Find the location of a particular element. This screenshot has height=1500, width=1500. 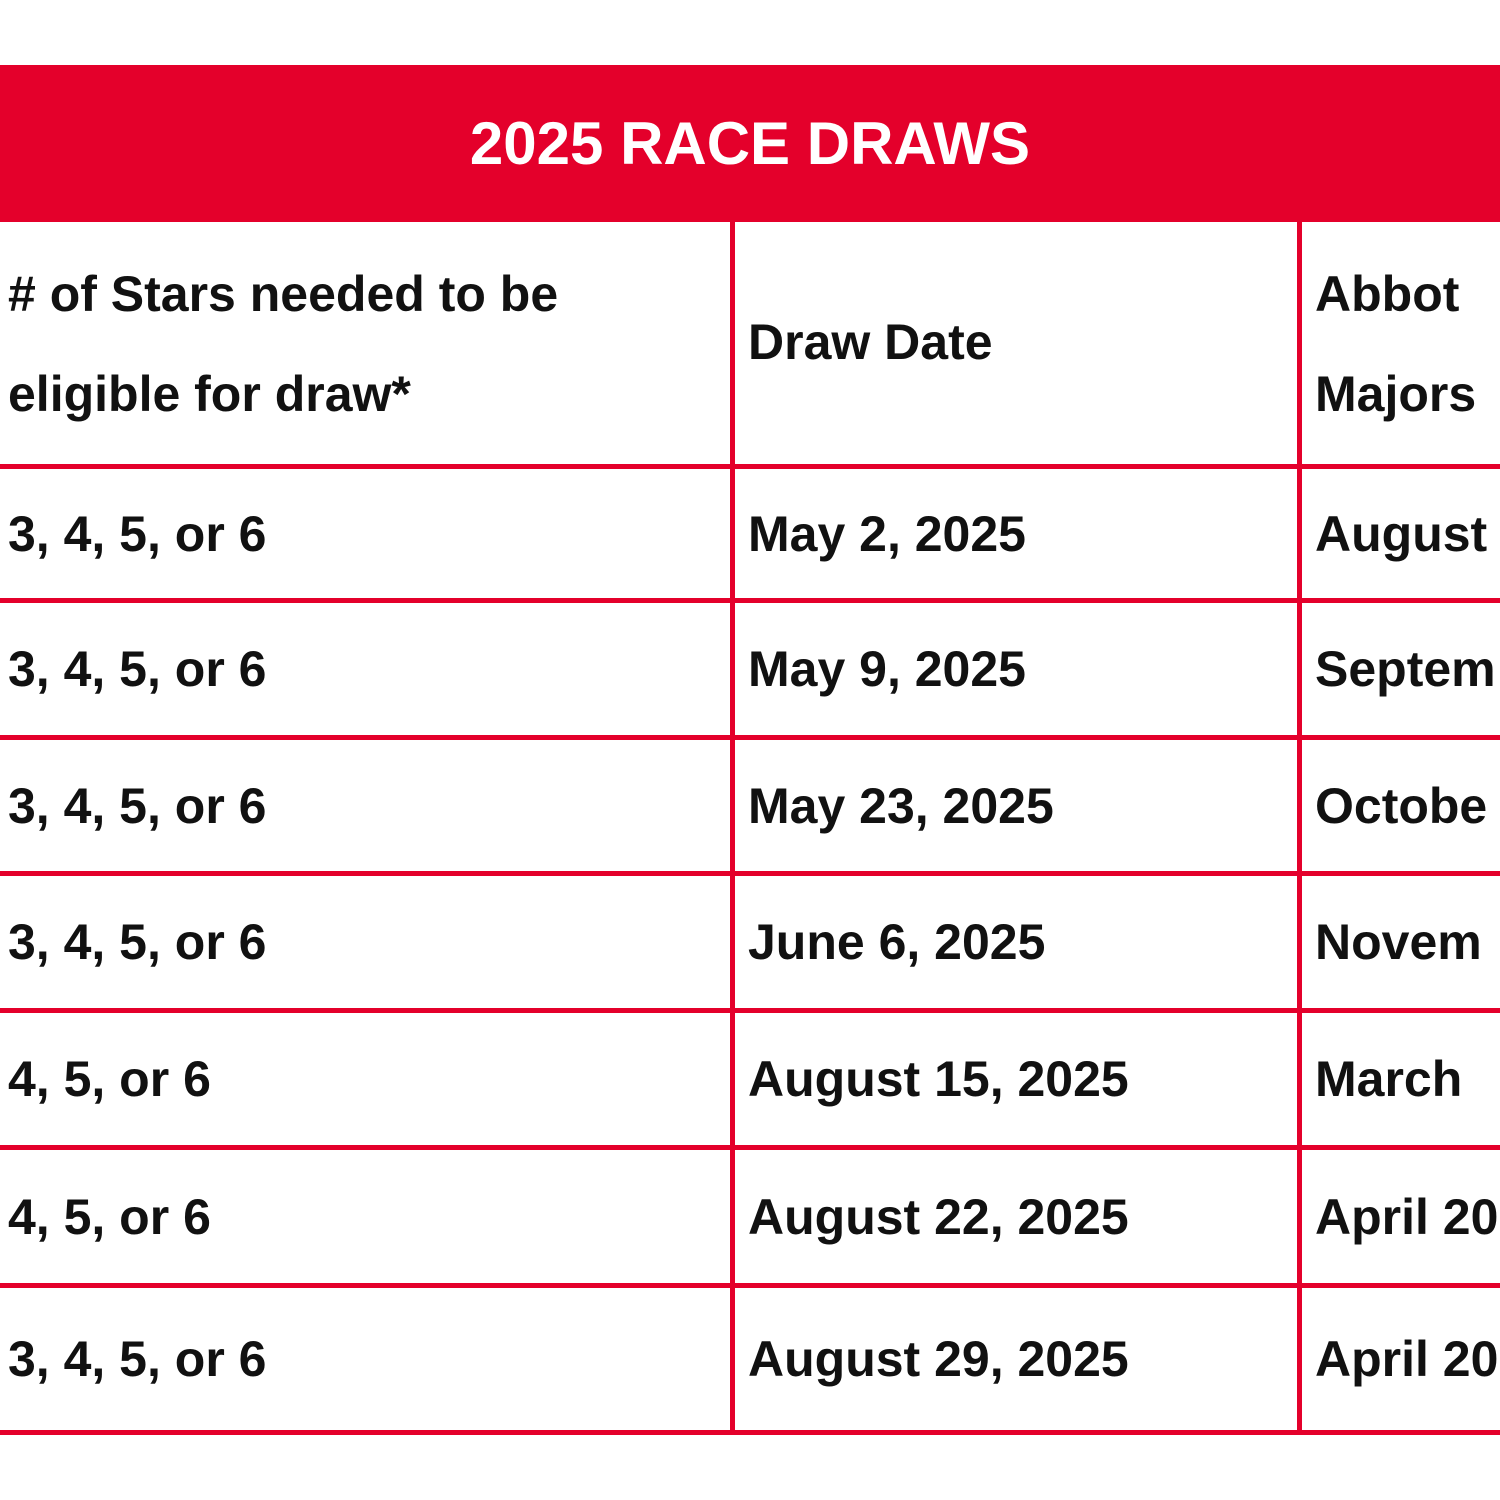

cell-race: Octobe is located at coordinates (1401, 805).